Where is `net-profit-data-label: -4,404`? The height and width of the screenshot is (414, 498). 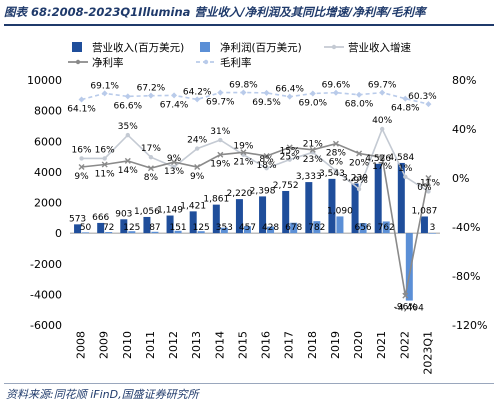 net-profit-data-label: -4,404 is located at coordinates (409, 309).